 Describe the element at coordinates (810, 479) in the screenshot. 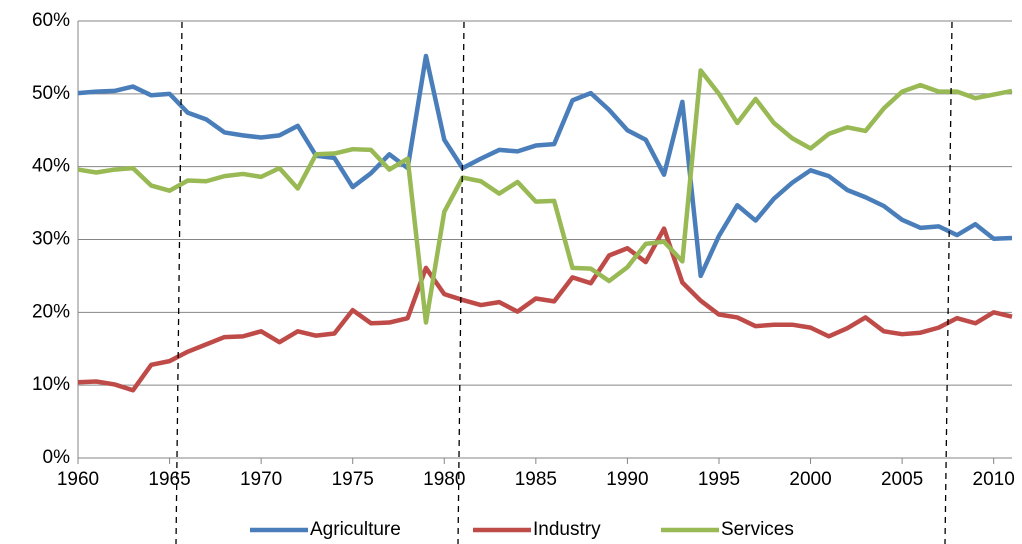

I see `x-tick-label: 2000` at that location.